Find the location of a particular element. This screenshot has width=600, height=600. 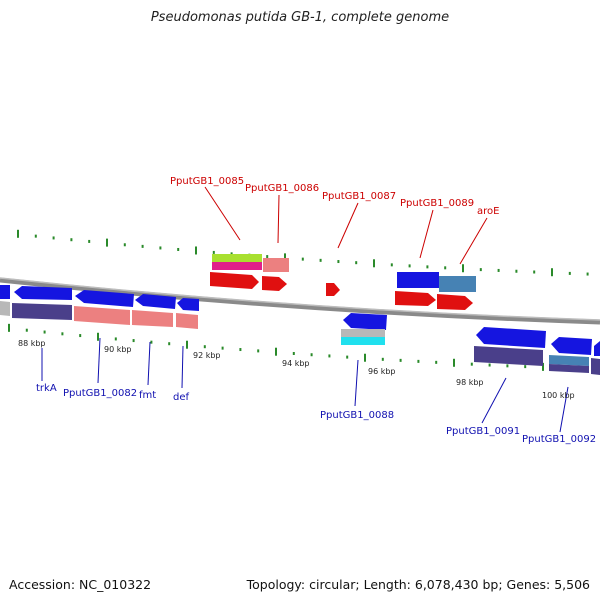

label-PputGB1_0082: PputGB1_0082 is located at coordinates (100, 393).